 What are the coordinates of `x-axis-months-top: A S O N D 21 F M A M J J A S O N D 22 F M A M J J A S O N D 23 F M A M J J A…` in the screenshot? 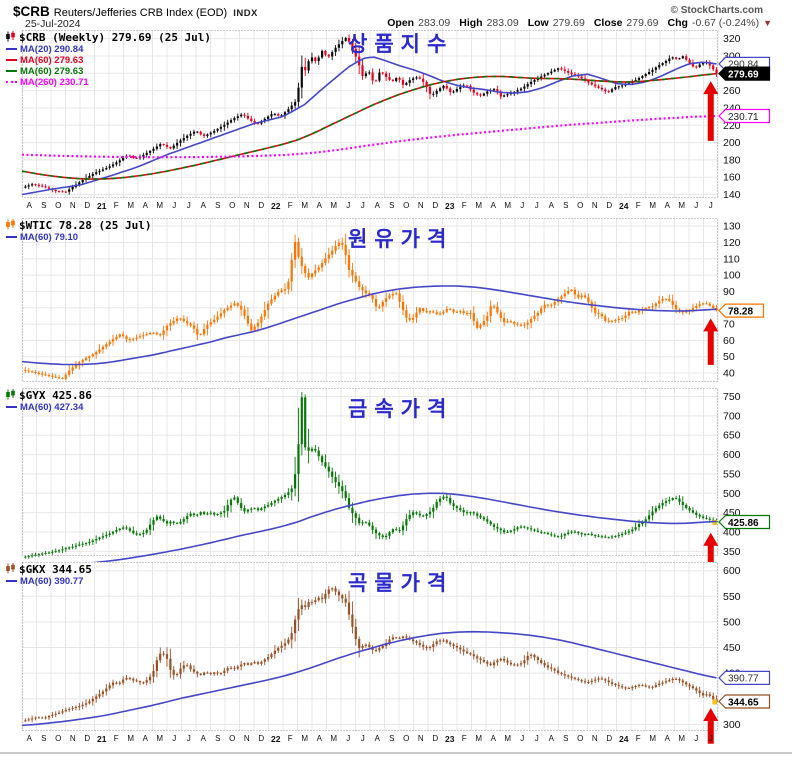 It's located at (396, 206).